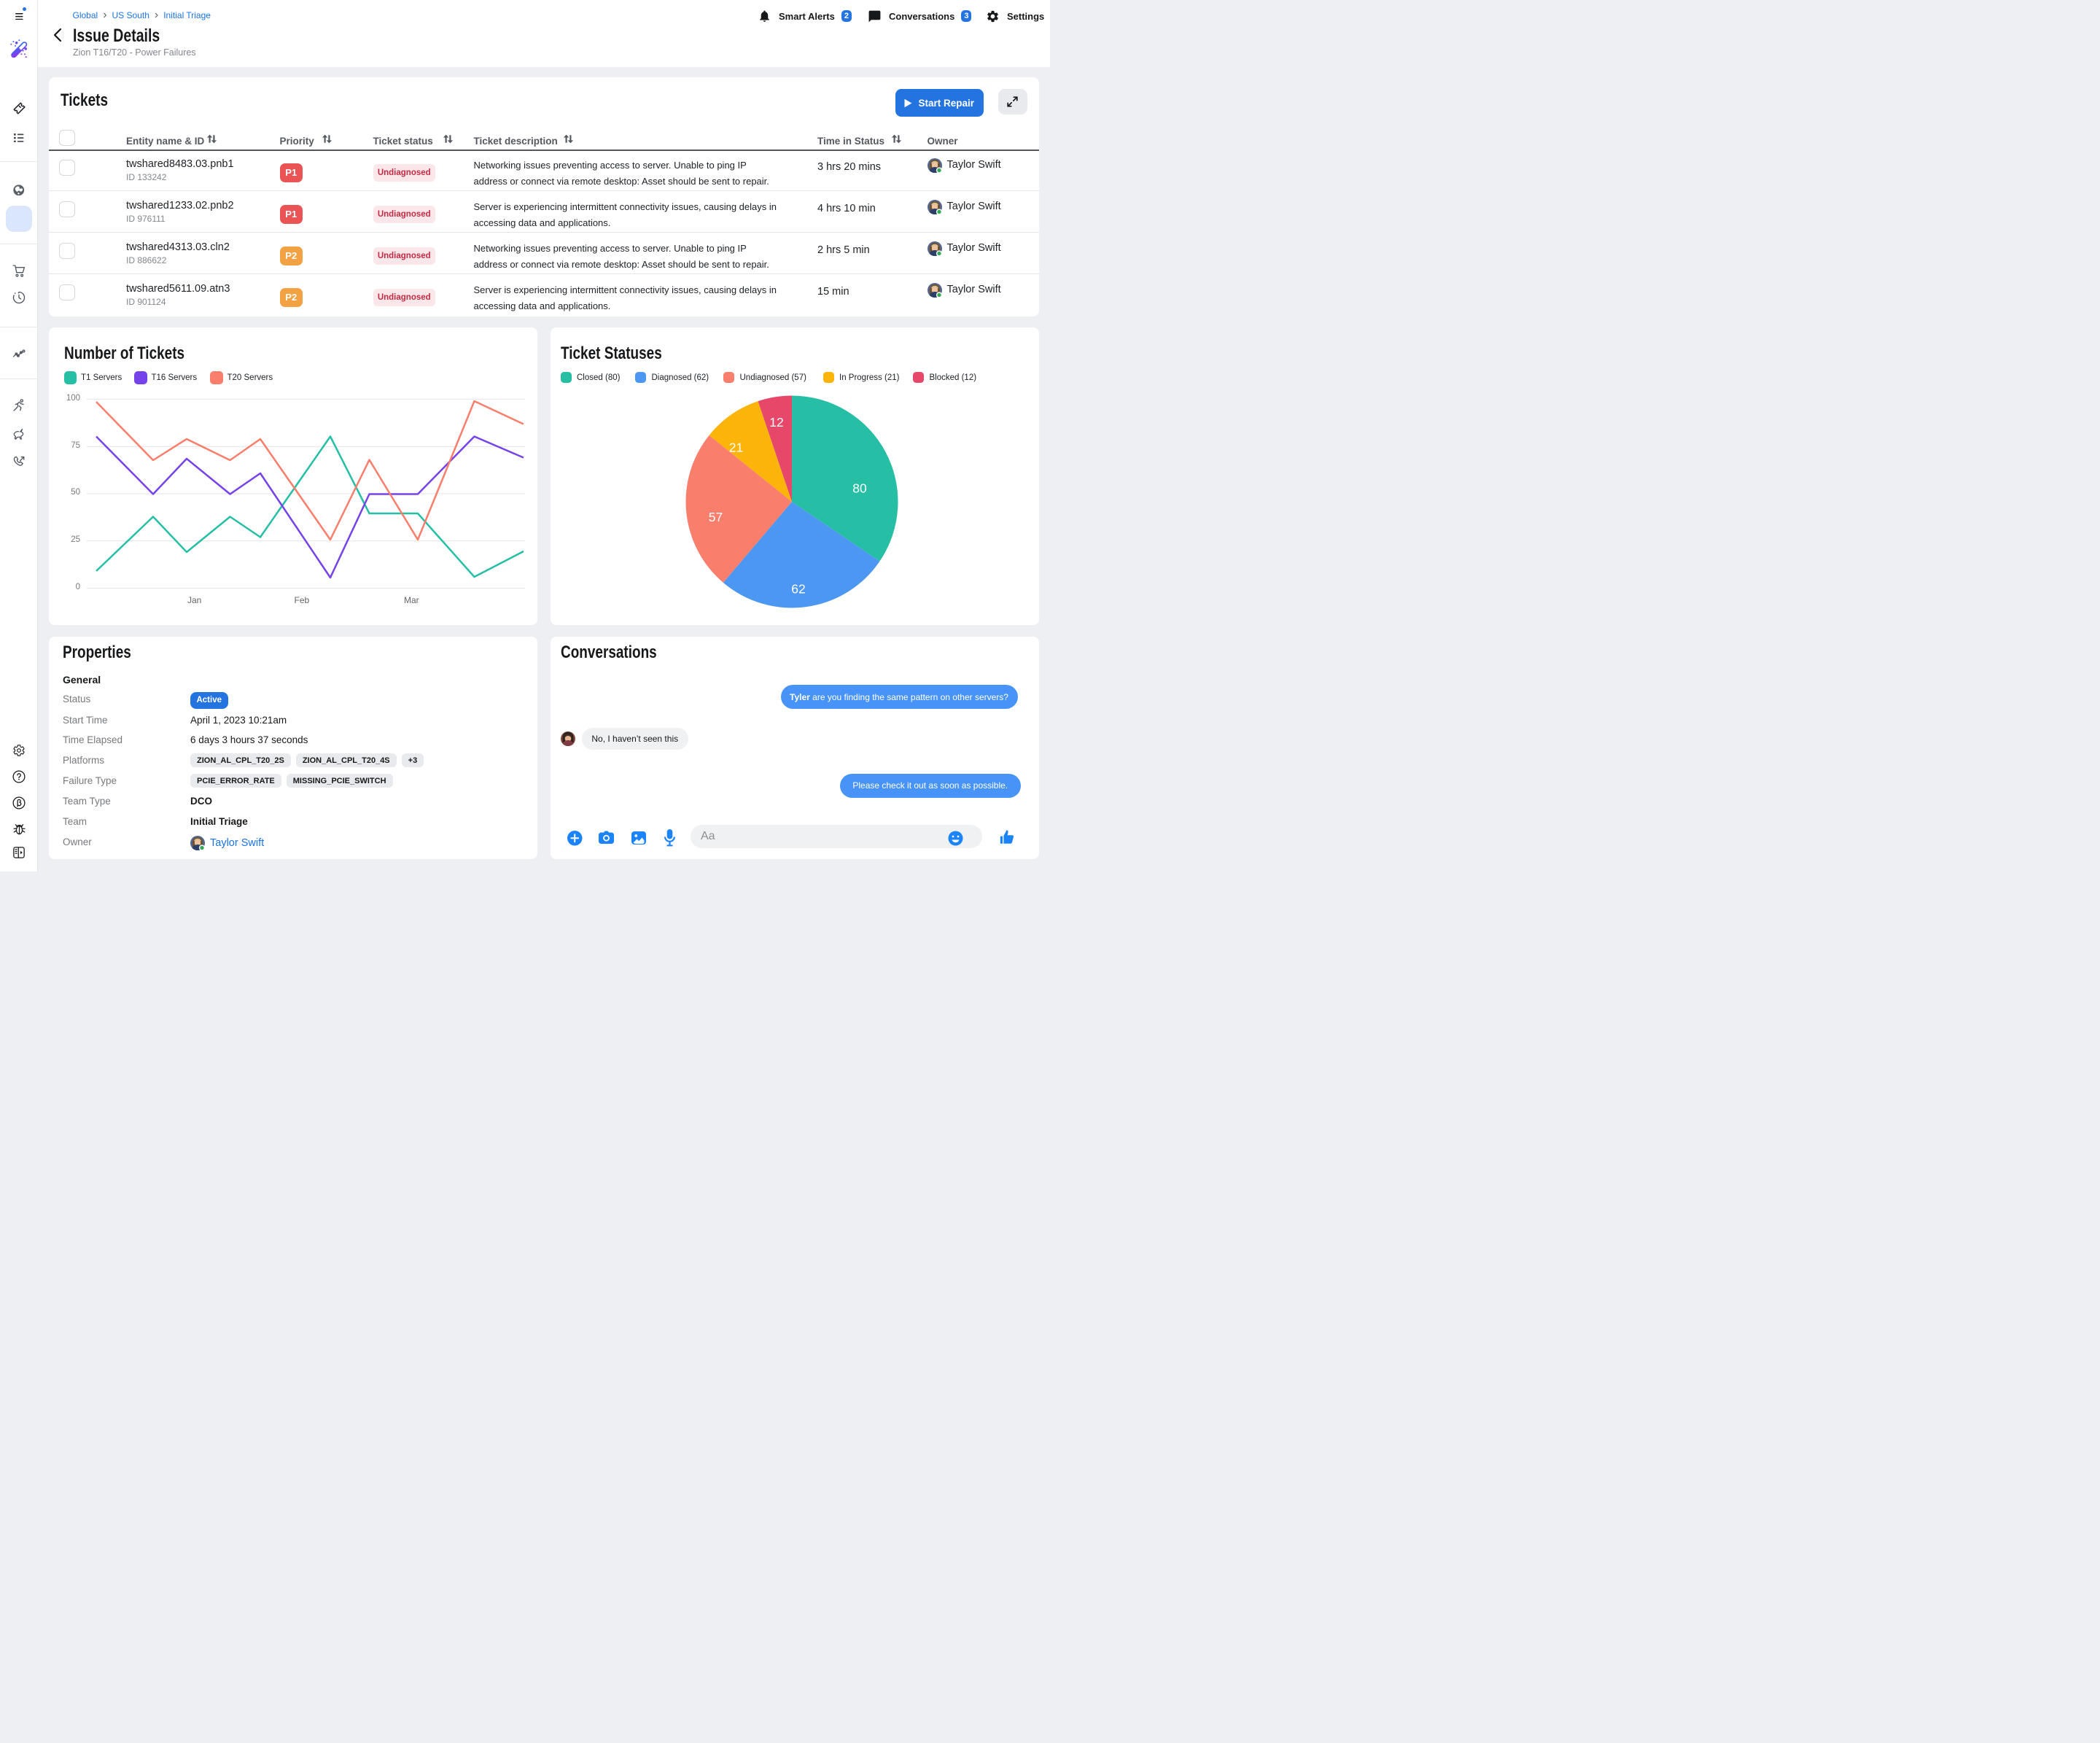 This screenshot has height=1743, width=2100. I want to click on svg-text: 57, so click(716, 517).